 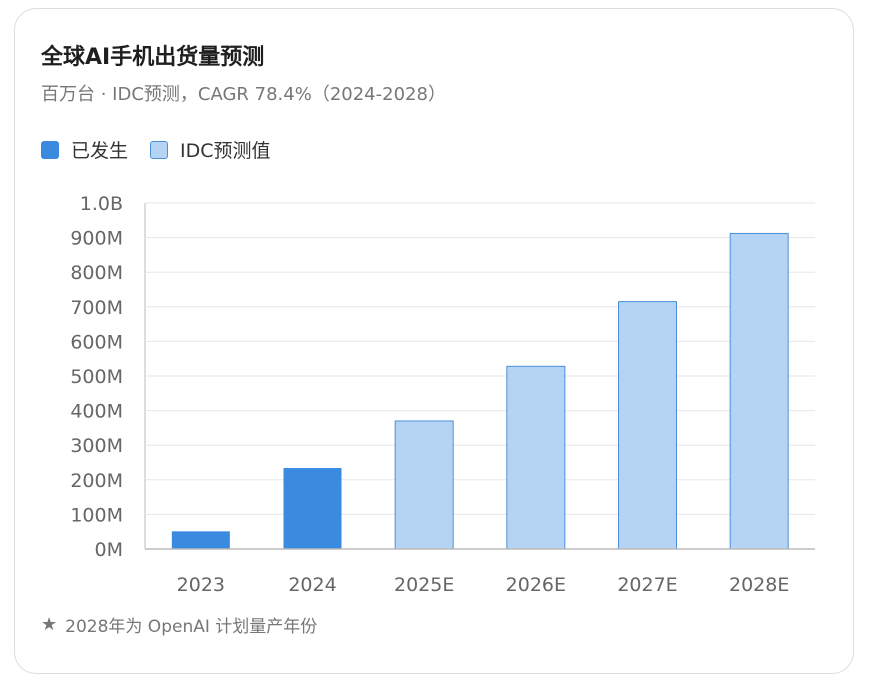 I want to click on y-tick-label: 100M, so click(x=96, y=515).